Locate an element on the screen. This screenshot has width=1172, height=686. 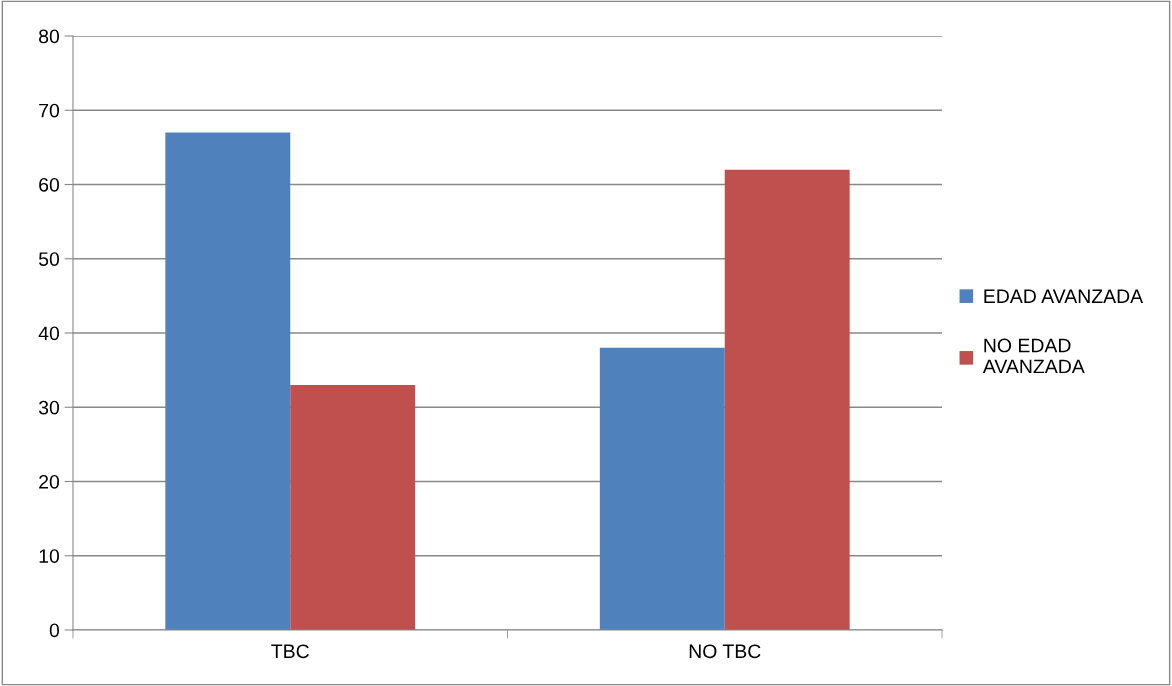
y-tick-label: 0 is located at coordinates (54, 630).